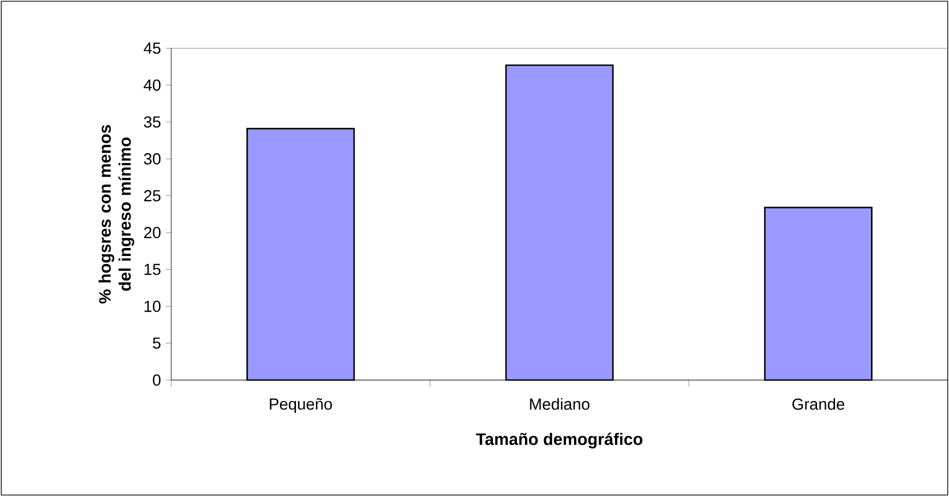 This screenshot has height=496, width=949. What do you see at coordinates (152, 232) in the screenshot?
I see `y-tick-label: 20` at bounding box center [152, 232].